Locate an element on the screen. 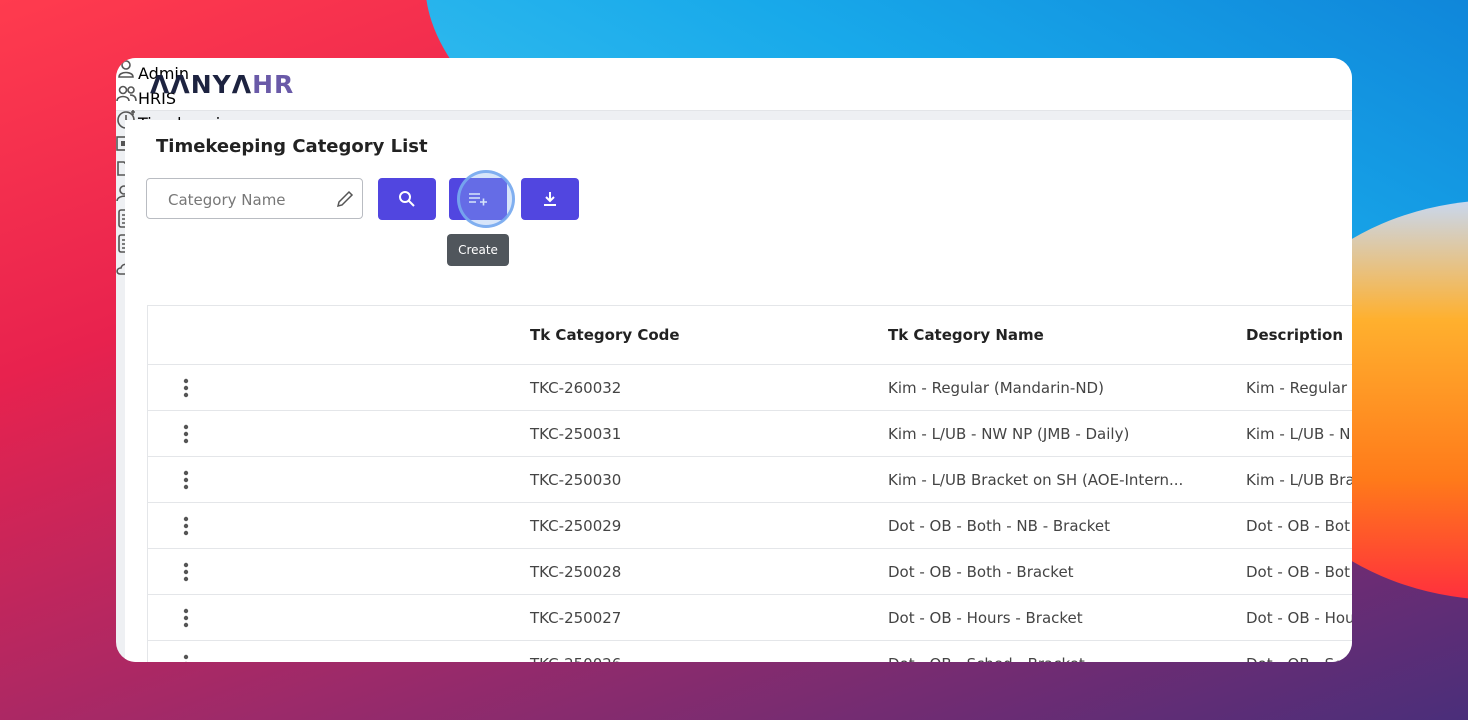  table-cell: TKC-250031 is located at coordinates (576, 433).